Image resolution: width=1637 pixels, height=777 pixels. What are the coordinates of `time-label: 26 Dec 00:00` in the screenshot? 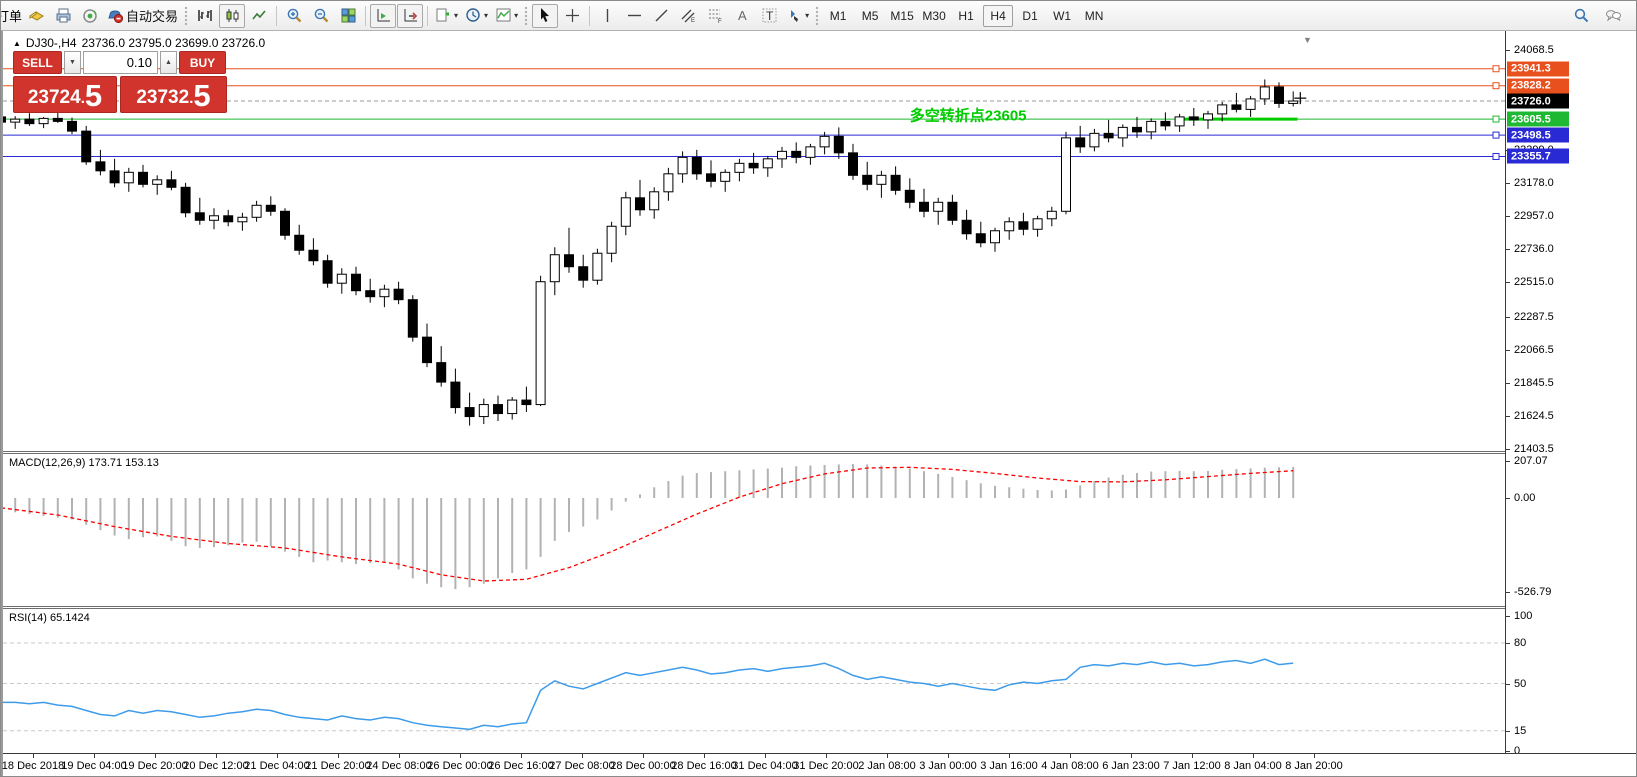 It's located at (460, 766).